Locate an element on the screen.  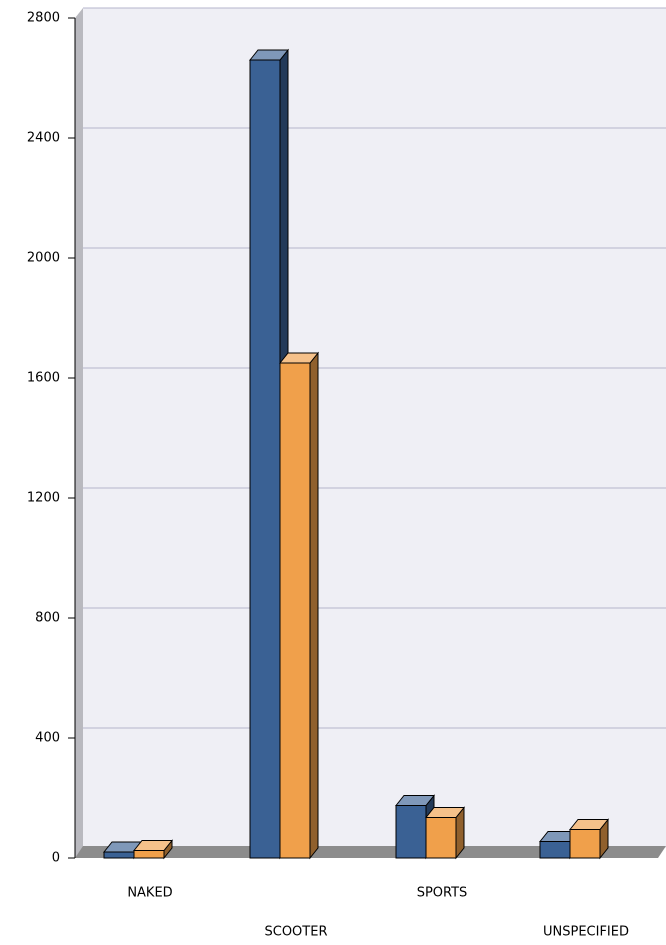
x-tick-label: UNSPECIFIED is located at coordinates (586, 932).